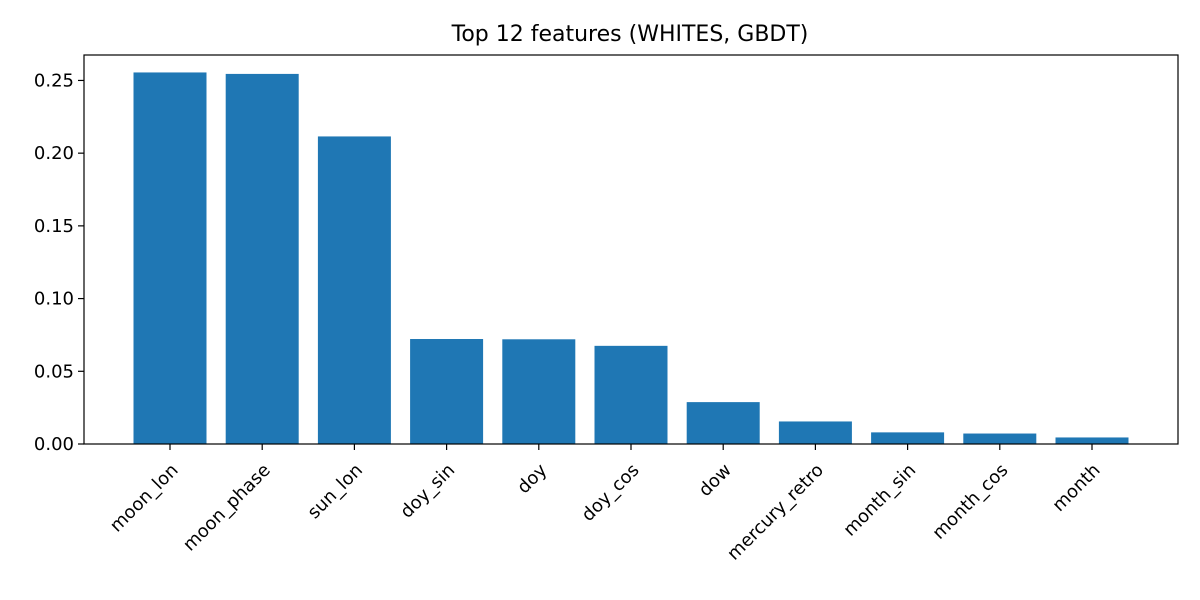 The height and width of the screenshot is (600, 1200). I want to click on y-tick-label: 0.25, so click(54, 80).